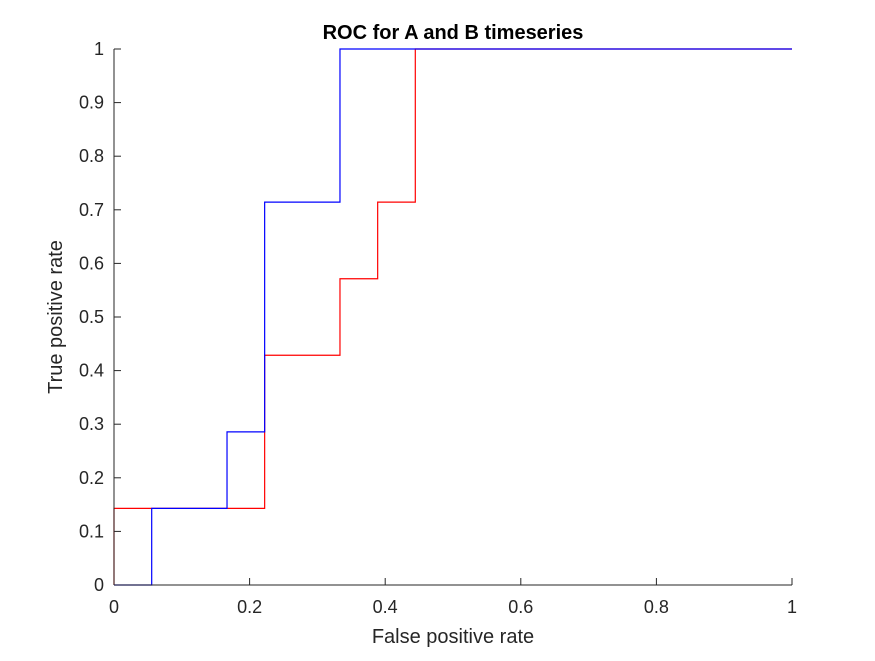  Describe the element at coordinates (91, 317) in the screenshot. I see `y-tick-label: 0.5` at that location.